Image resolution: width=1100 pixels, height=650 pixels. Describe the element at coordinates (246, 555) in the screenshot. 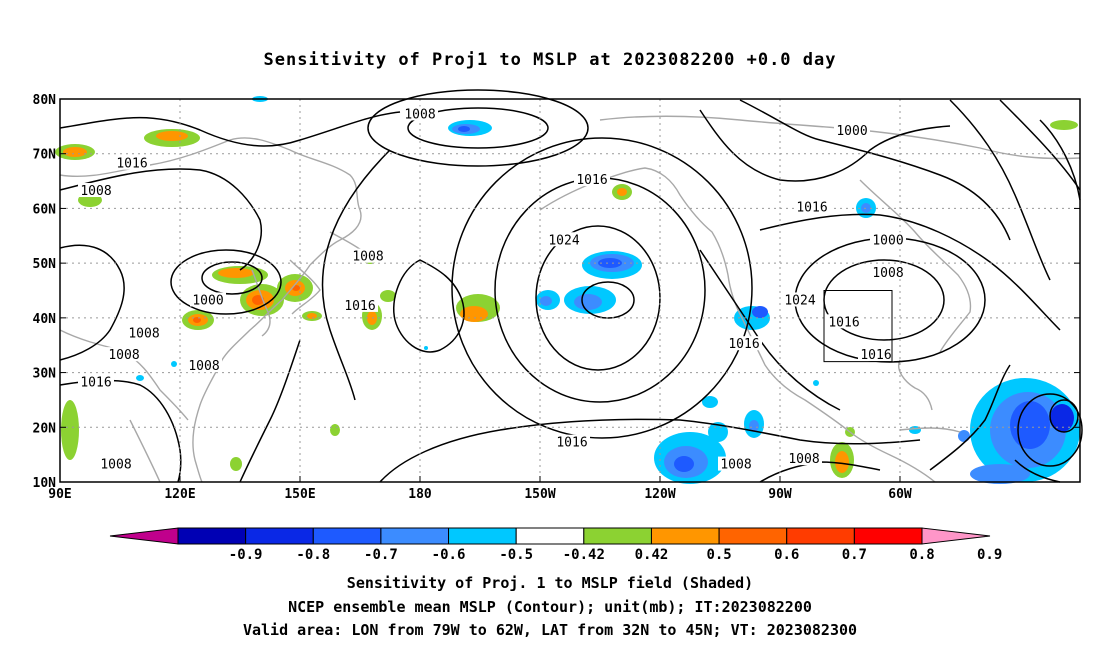

I see `colorbar-label: -0.9` at that location.